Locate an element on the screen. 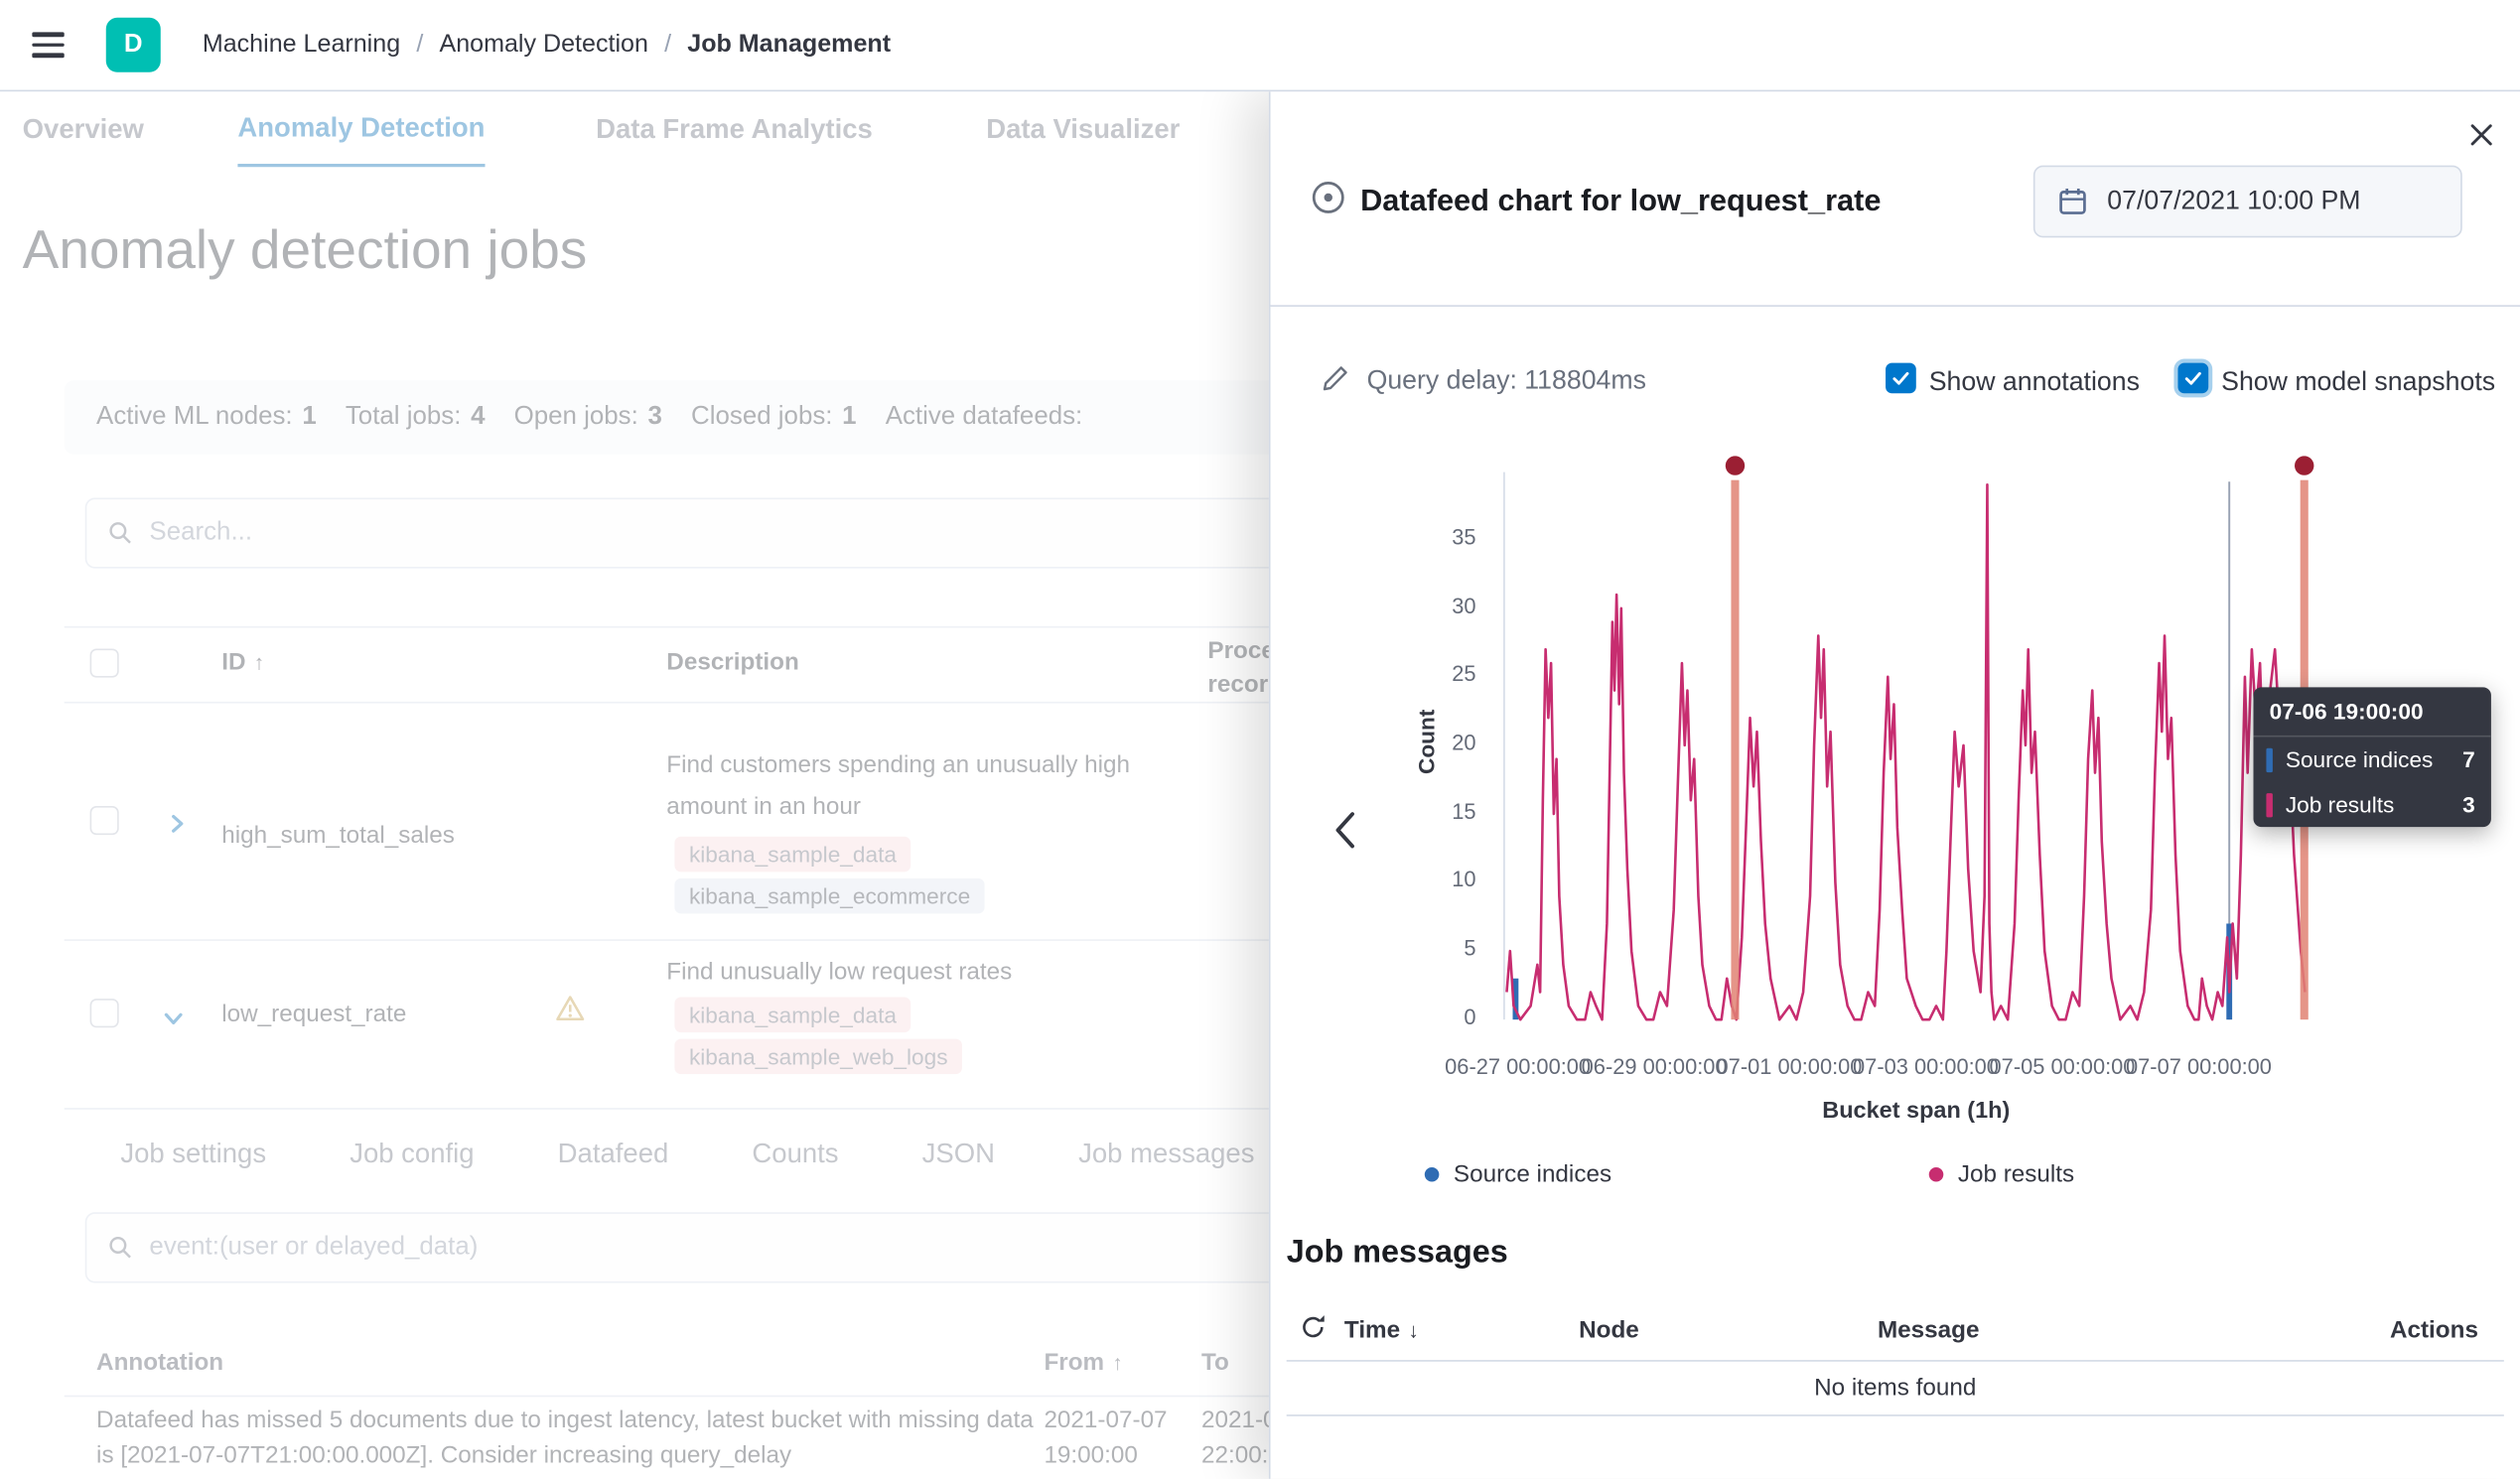 The width and height of the screenshot is (2520, 1479). divider is located at coordinates (1895, 306).